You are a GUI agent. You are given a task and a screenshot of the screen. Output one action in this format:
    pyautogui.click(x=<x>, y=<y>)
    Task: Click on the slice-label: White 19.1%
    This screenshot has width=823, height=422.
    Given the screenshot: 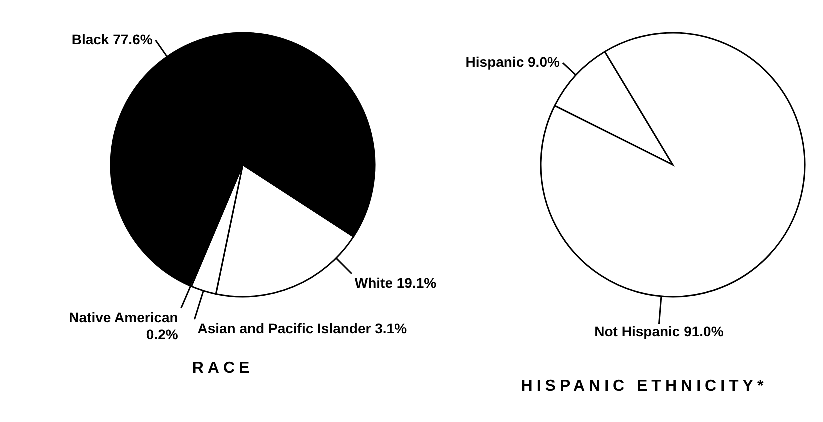 What is the action you would take?
    pyautogui.click(x=396, y=282)
    